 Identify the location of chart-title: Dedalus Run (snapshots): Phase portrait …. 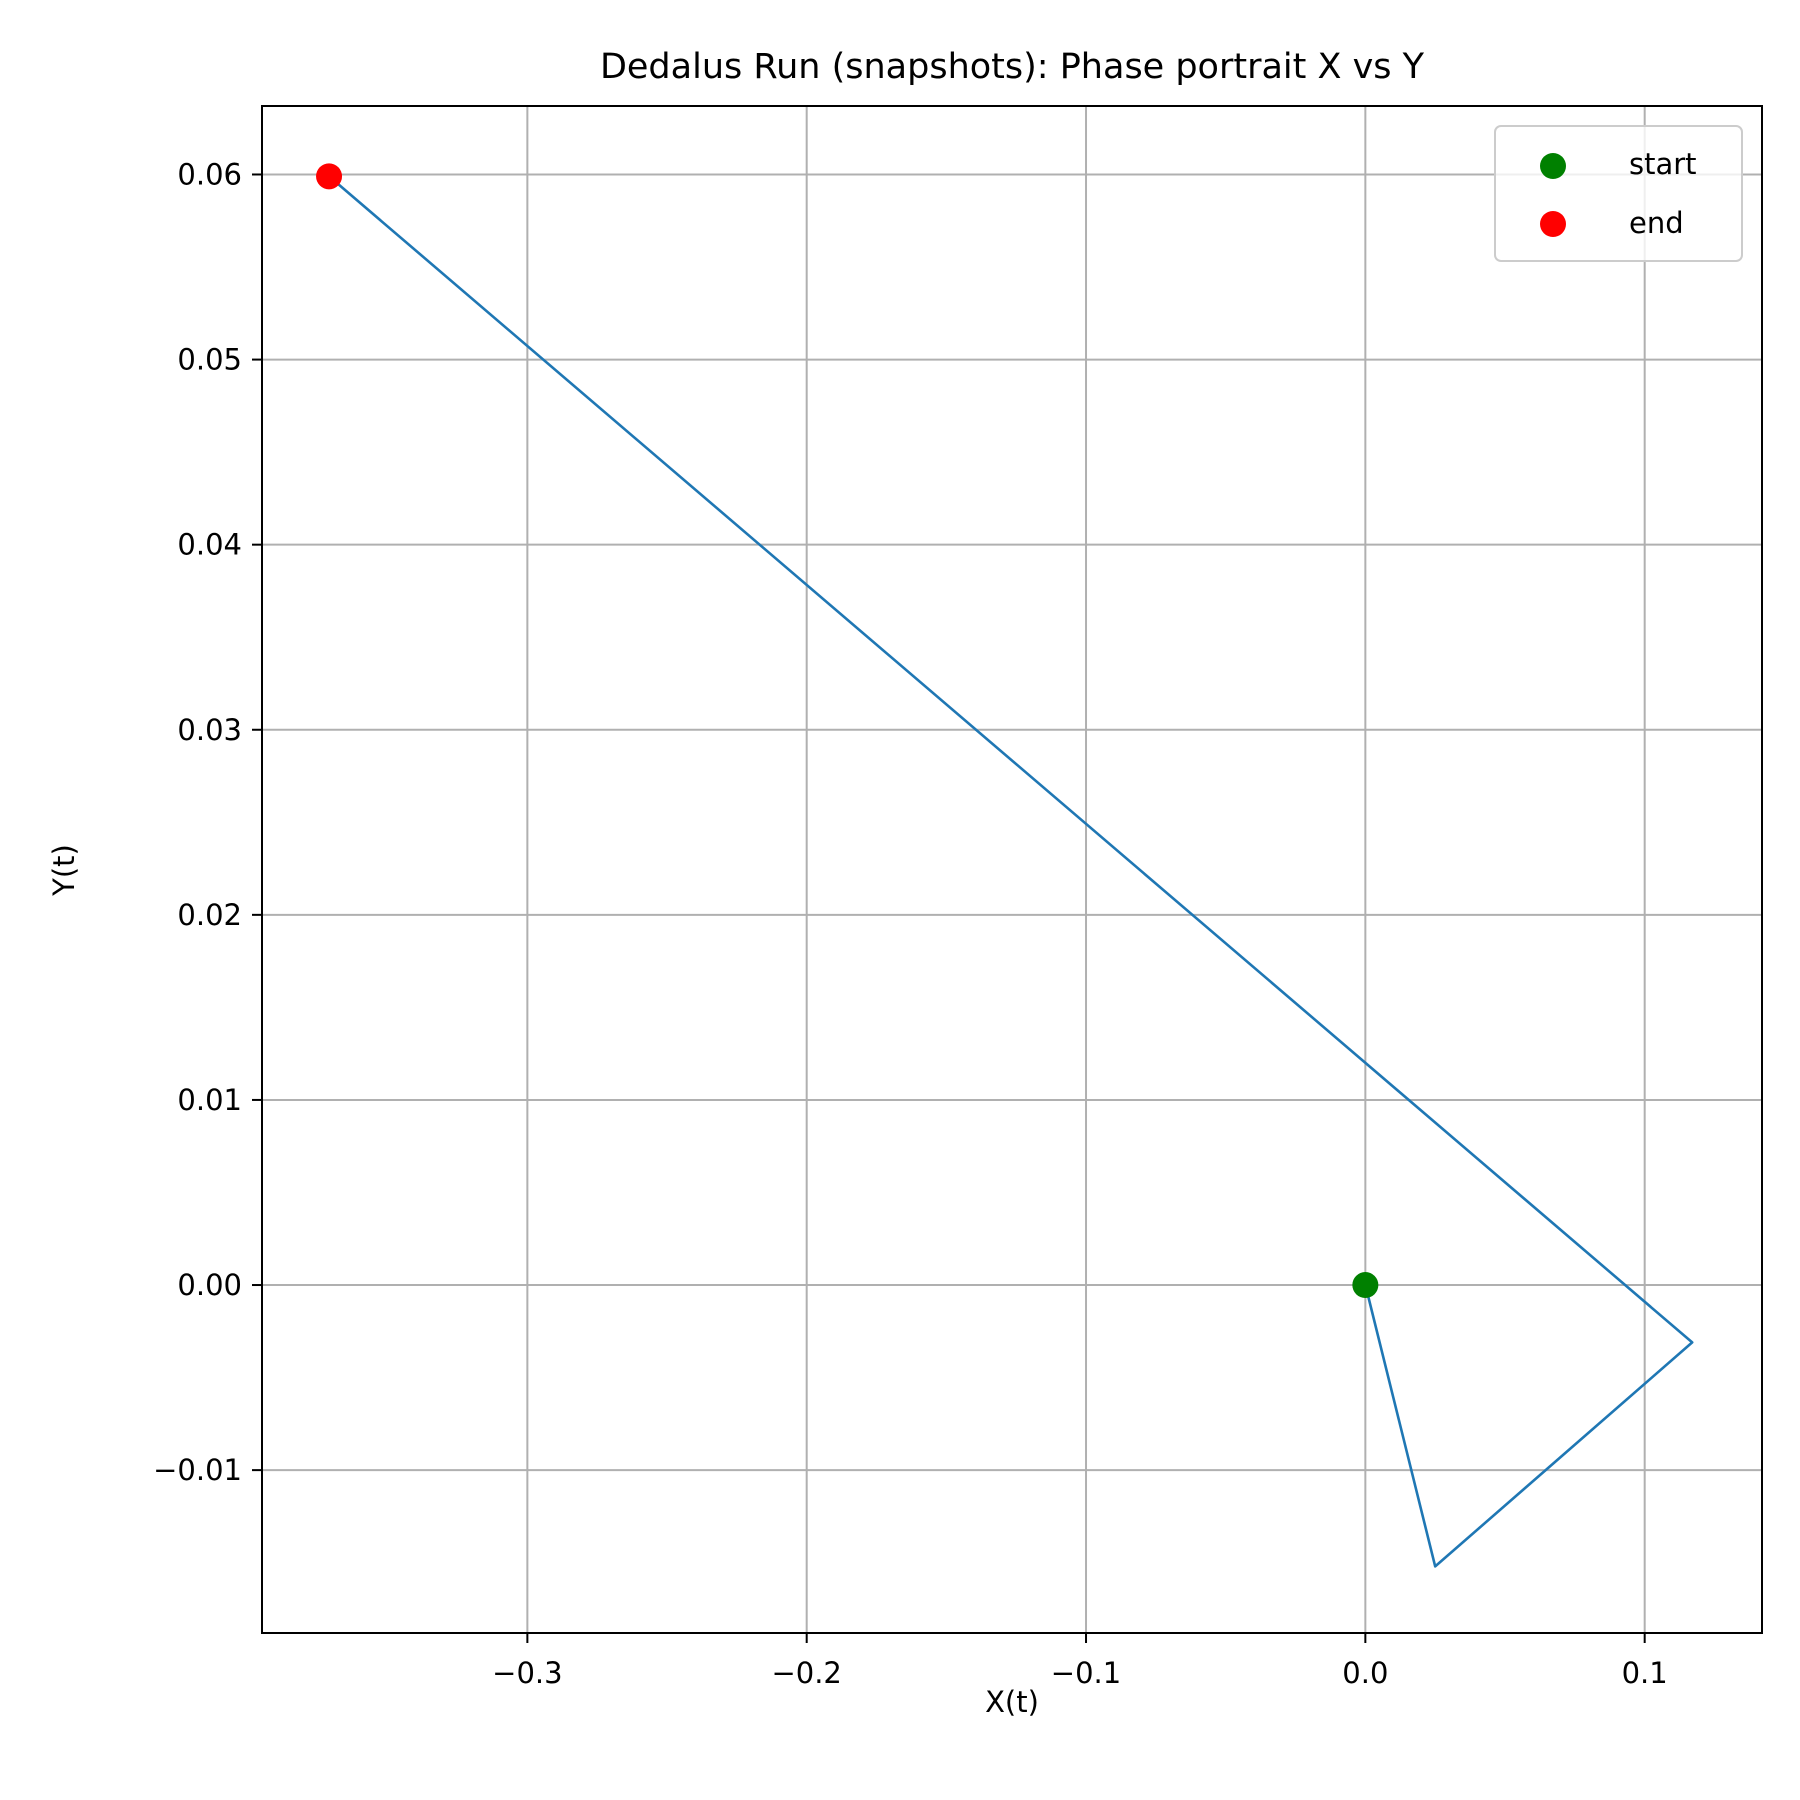
(1012, 67).